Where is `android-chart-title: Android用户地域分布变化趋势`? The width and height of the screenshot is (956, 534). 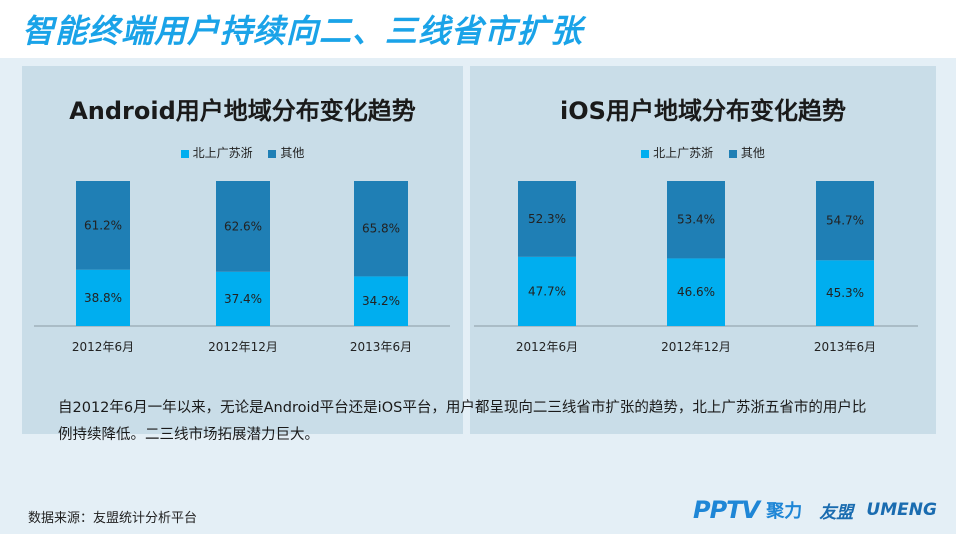 android-chart-title: Android用户地域分布变化趋势 is located at coordinates (242, 111).